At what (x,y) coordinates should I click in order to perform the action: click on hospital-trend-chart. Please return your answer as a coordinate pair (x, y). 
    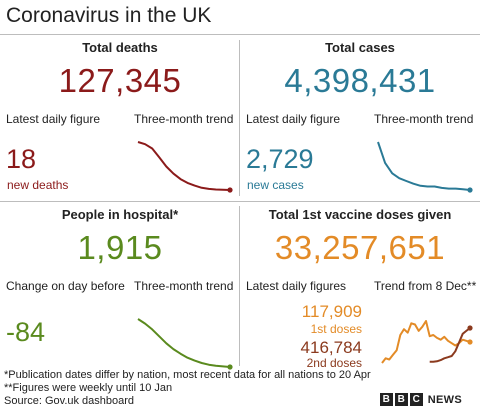
    Looking at the image, I should click on (185, 344).